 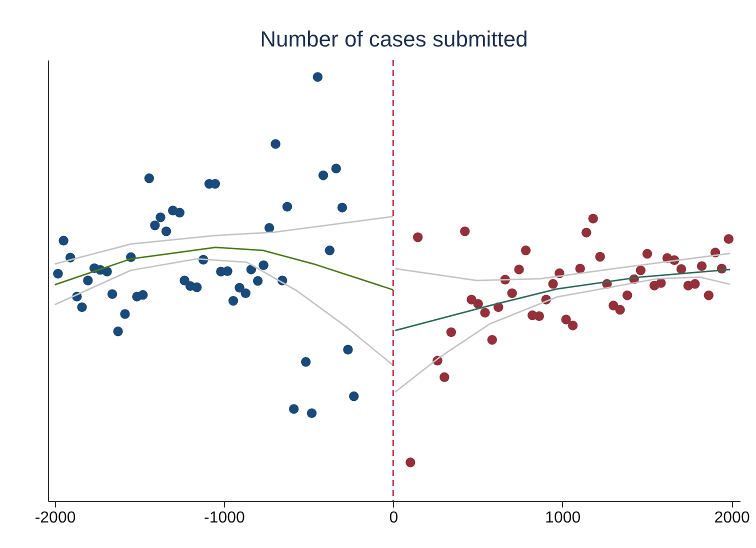 What do you see at coordinates (225, 518) in the screenshot?
I see `x-tick-label: -1000` at bounding box center [225, 518].